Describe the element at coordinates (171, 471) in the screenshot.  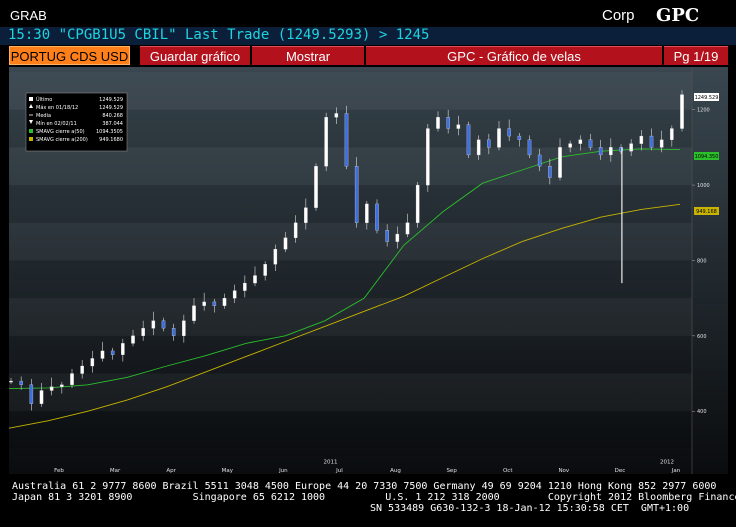
I see `x-tick-label: Apr` at that location.